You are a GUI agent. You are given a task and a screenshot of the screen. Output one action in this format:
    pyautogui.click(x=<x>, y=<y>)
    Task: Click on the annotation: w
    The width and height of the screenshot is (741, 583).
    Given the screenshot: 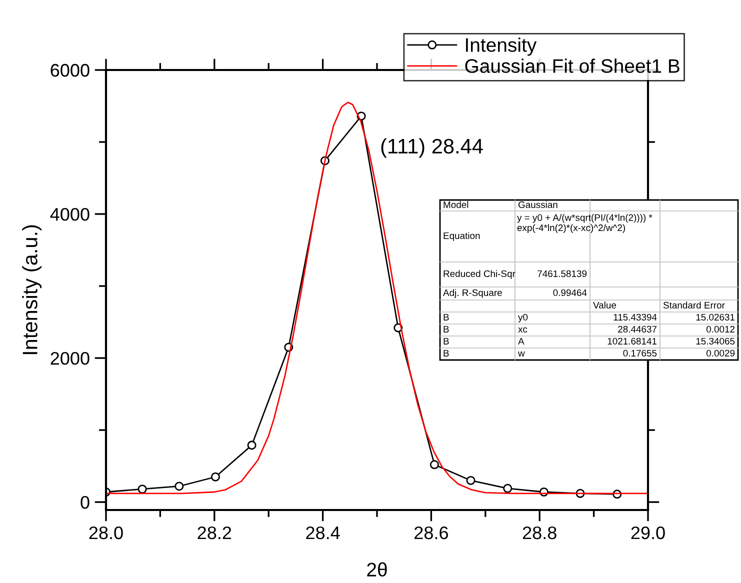 What is the action you would take?
    pyautogui.click(x=521, y=353)
    